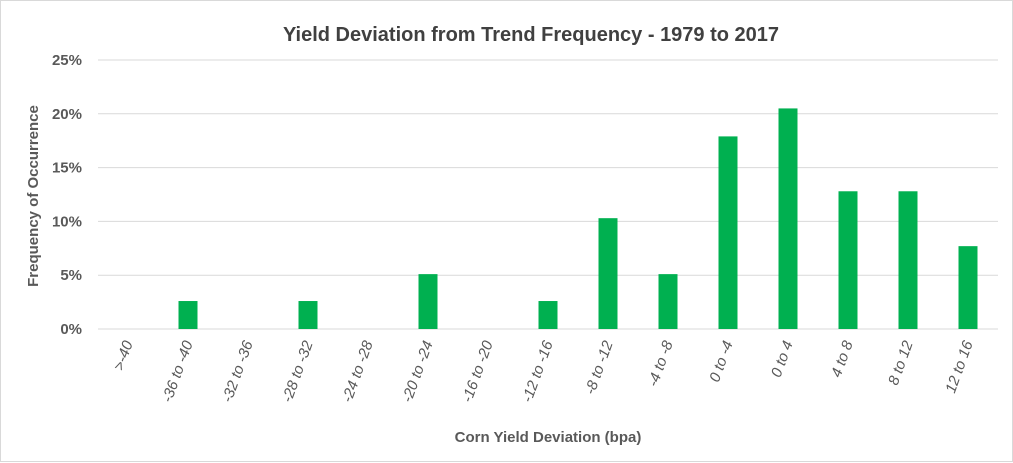 This screenshot has height=463, width=1013. What do you see at coordinates (358, 371) in the screenshot?
I see `x-tick-label: -24 to -28` at bounding box center [358, 371].